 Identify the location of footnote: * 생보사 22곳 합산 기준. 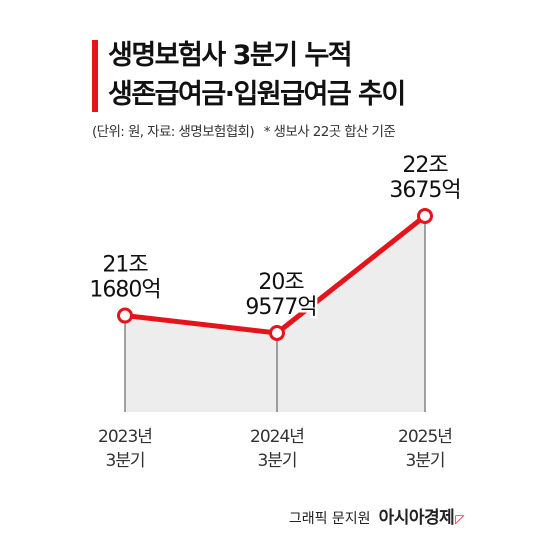
(329, 132).